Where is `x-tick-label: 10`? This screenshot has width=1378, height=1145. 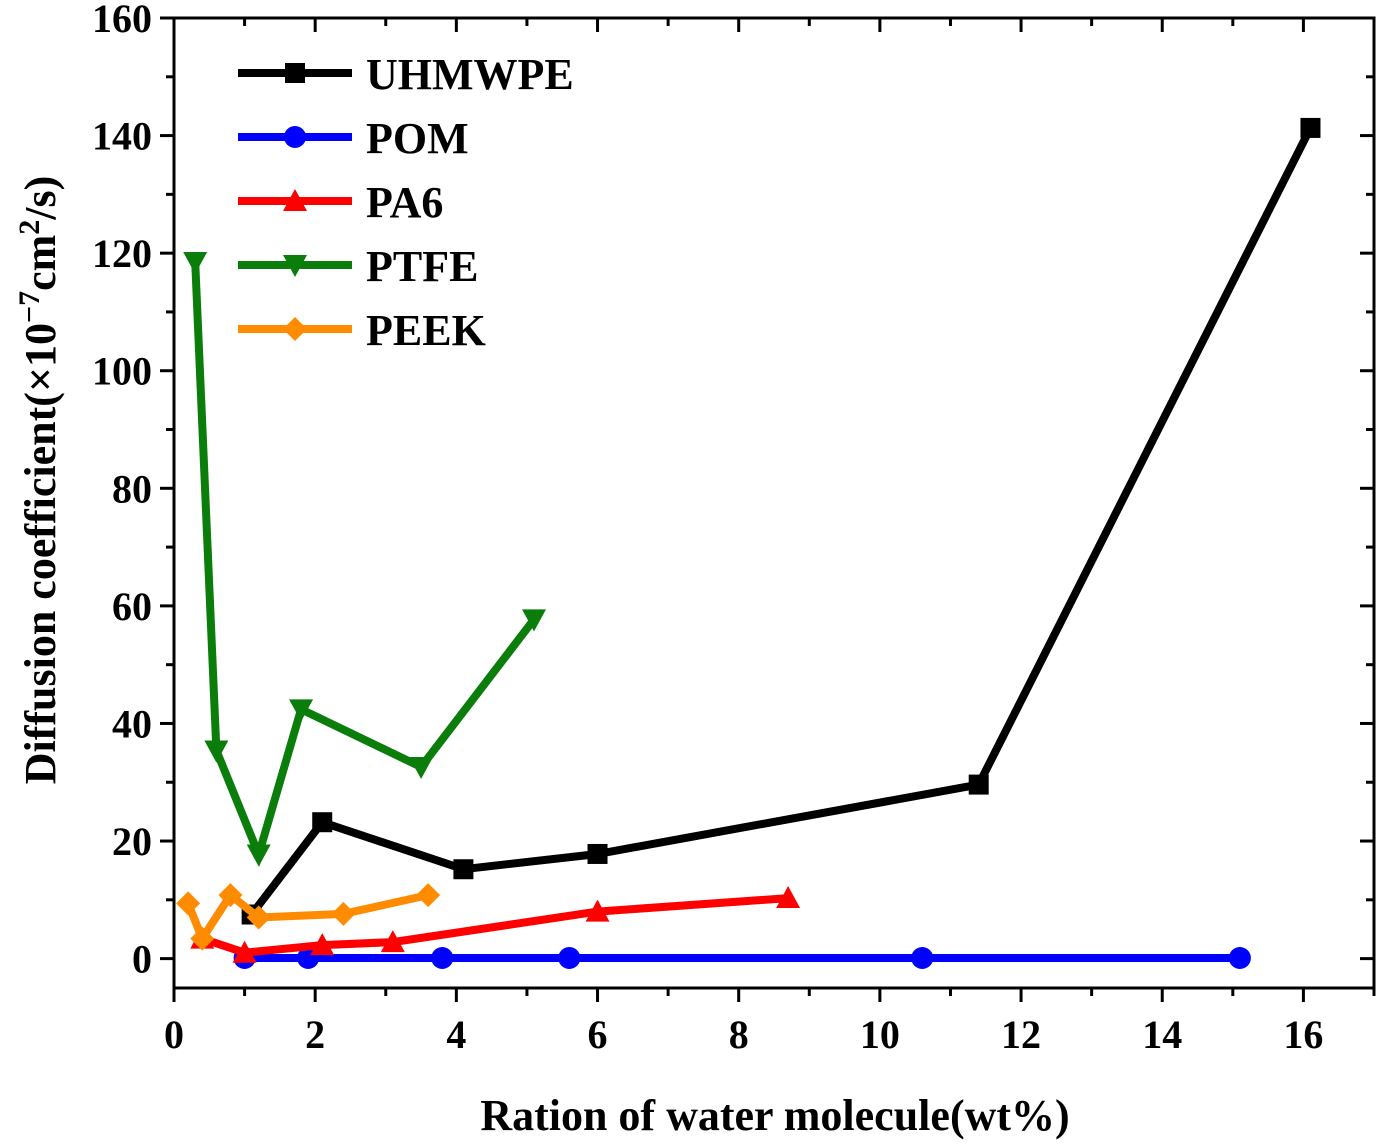
x-tick-label: 10 is located at coordinates (880, 1034).